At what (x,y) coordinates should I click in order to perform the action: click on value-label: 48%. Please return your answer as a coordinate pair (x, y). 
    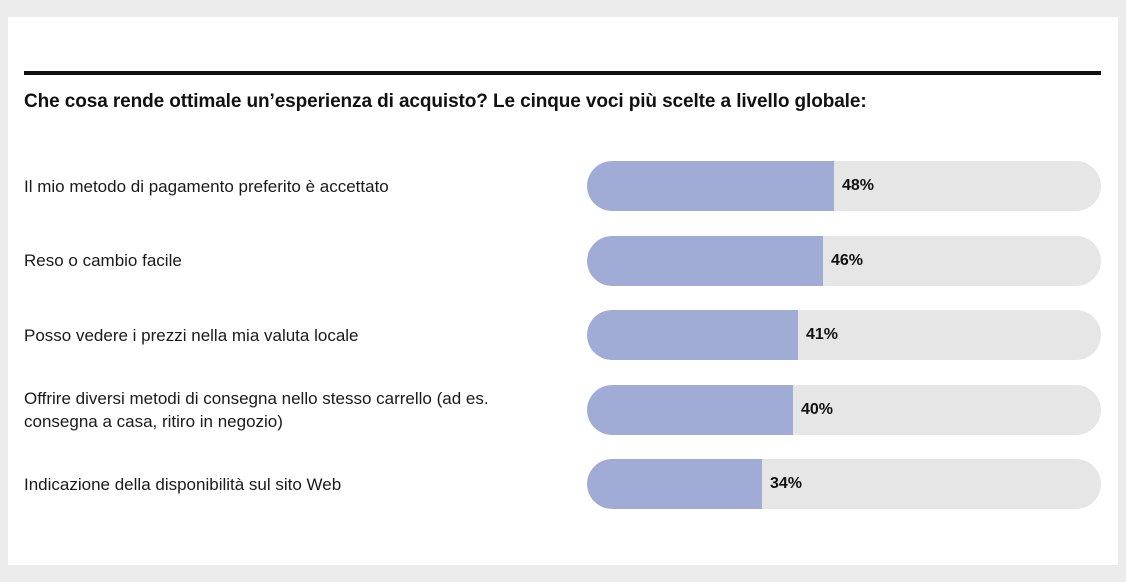
    Looking at the image, I should click on (858, 185).